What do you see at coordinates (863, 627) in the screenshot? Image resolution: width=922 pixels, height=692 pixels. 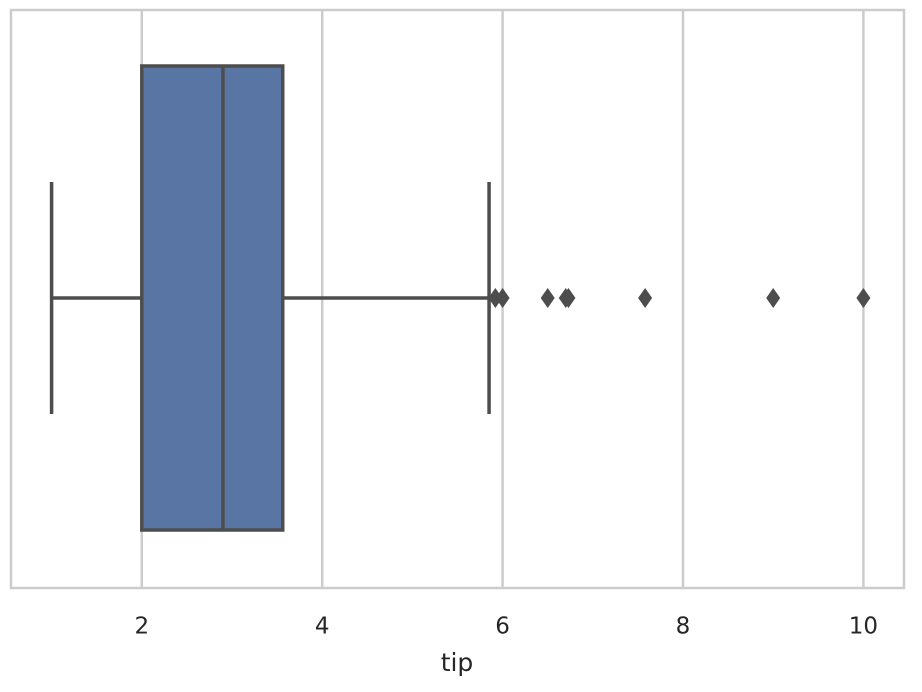 I see `x-tick-label: 10` at bounding box center [863, 627].